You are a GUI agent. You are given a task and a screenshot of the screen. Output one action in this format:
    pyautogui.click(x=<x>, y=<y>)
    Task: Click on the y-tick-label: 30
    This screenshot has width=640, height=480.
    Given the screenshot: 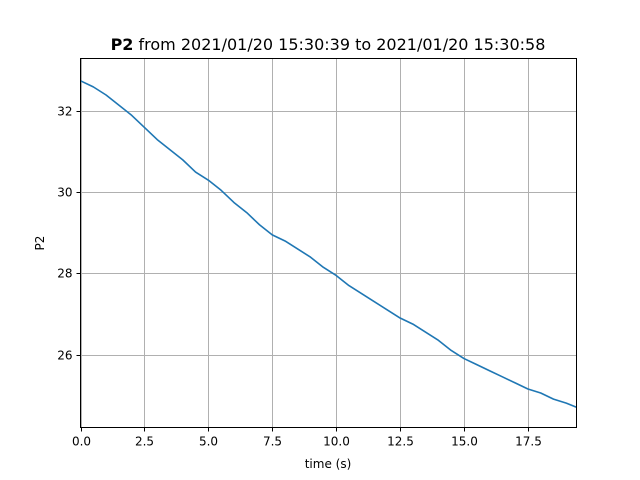 What is the action you would take?
    pyautogui.click(x=64, y=193)
    